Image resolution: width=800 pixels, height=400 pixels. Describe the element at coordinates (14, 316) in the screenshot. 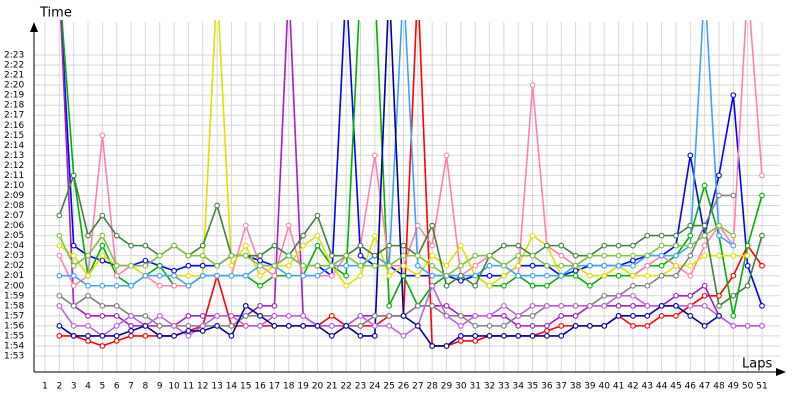

I see `y-tick-label: 1:57` at that location.